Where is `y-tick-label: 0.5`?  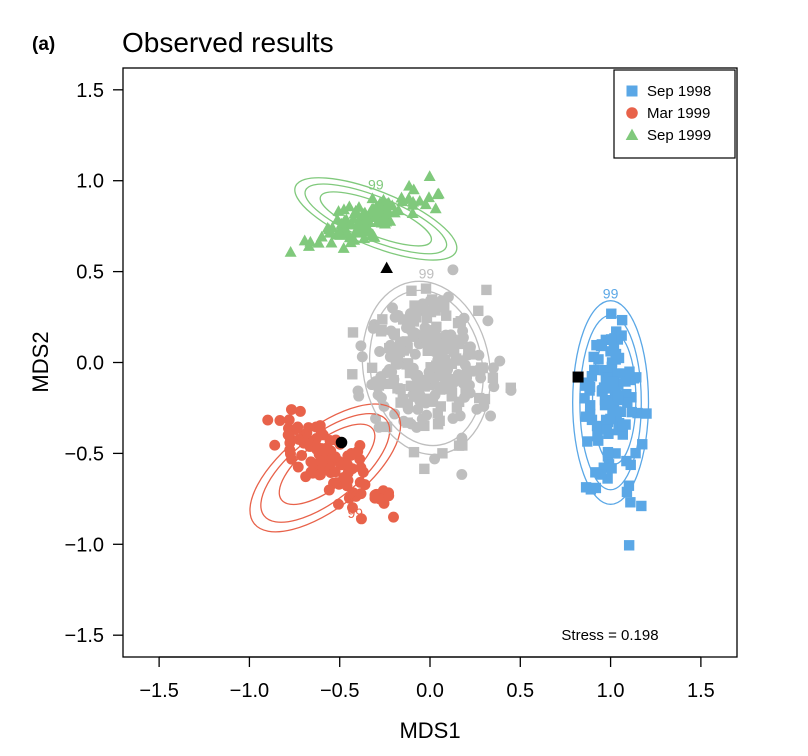 y-tick-label: 0.5 is located at coordinates (90, 273).